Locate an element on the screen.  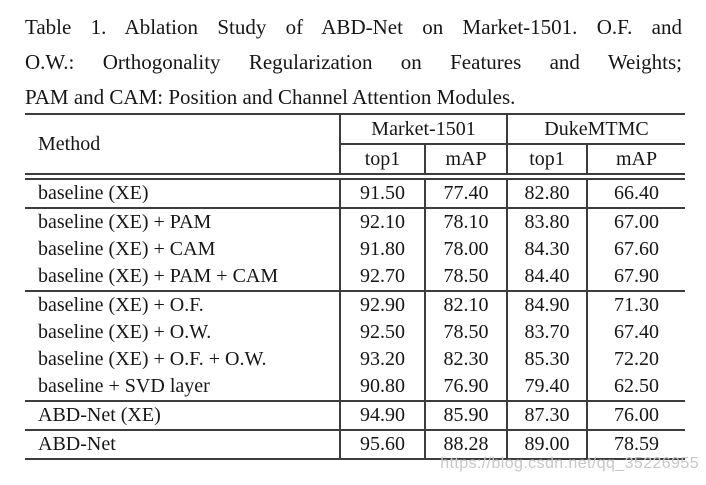
metric-cell: 82.80 is located at coordinates (547, 192).